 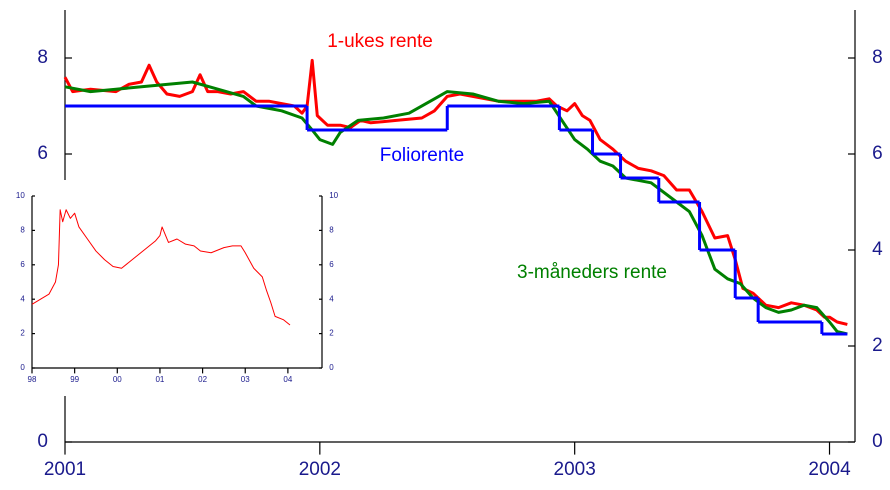 I want to click on y-tick-label: 2, so click(x=22, y=333).